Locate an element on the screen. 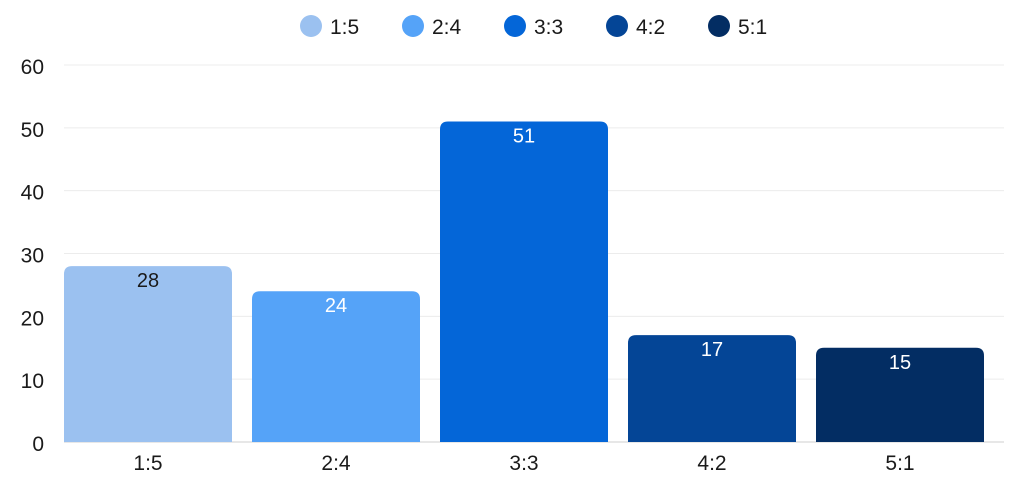 The width and height of the screenshot is (1024, 492). legend-item: 4:2 is located at coordinates (635, 27).